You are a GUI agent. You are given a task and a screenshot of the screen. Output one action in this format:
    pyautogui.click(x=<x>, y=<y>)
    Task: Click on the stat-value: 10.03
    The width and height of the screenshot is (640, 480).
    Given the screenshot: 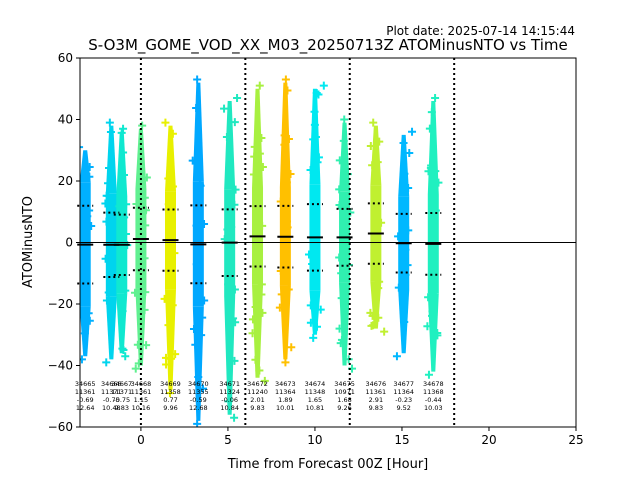 What is the action you would take?
    pyautogui.click(x=433, y=408)
    